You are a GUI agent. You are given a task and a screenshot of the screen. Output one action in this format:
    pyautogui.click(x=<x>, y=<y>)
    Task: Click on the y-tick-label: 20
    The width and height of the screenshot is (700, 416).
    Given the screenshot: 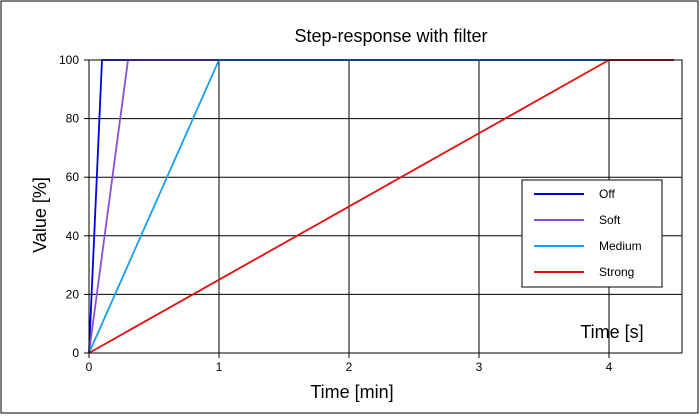 What is the action you would take?
    pyautogui.click(x=73, y=294)
    